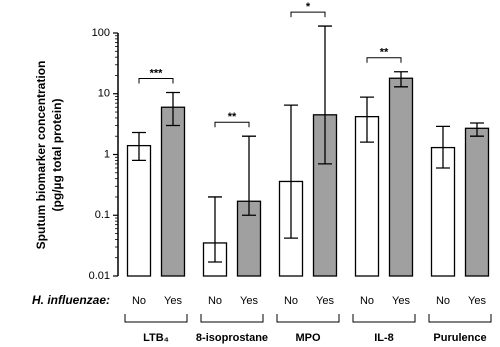 The image size is (500, 347). Describe the element at coordinates (156, 338) in the screenshot. I see `x-tick-label: LTB₄` at that location.